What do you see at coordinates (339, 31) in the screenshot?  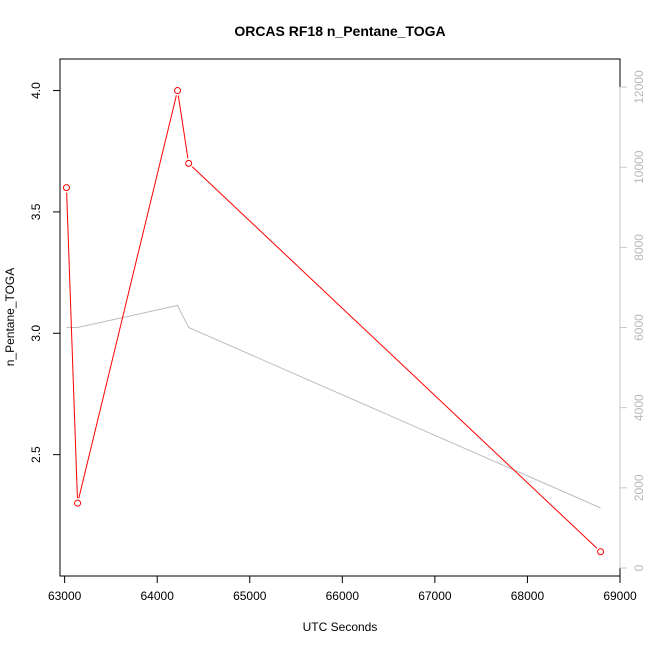 I see `chart-title: ORCAS RF18 n_Pentane_TOGA` at bounding box center [339, 31].